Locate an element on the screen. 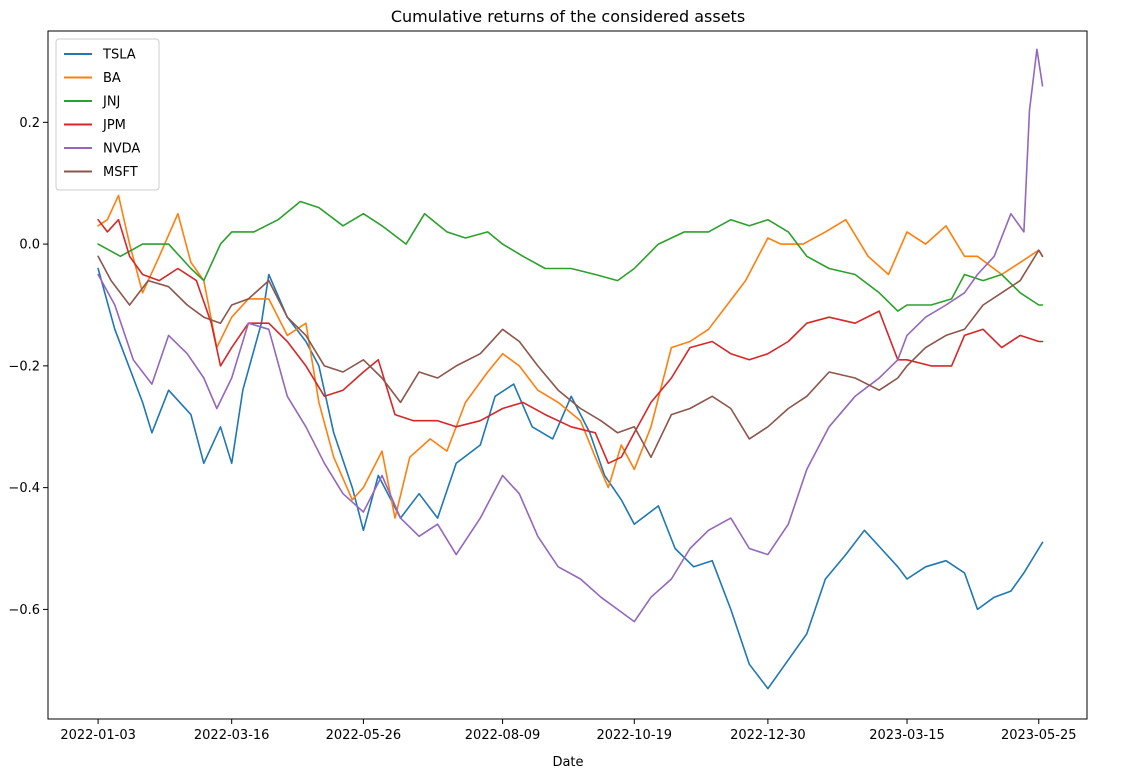 The image size is (1132, 773). x-tick-label: 2023-03-15 is located at coordinates (907, 735).